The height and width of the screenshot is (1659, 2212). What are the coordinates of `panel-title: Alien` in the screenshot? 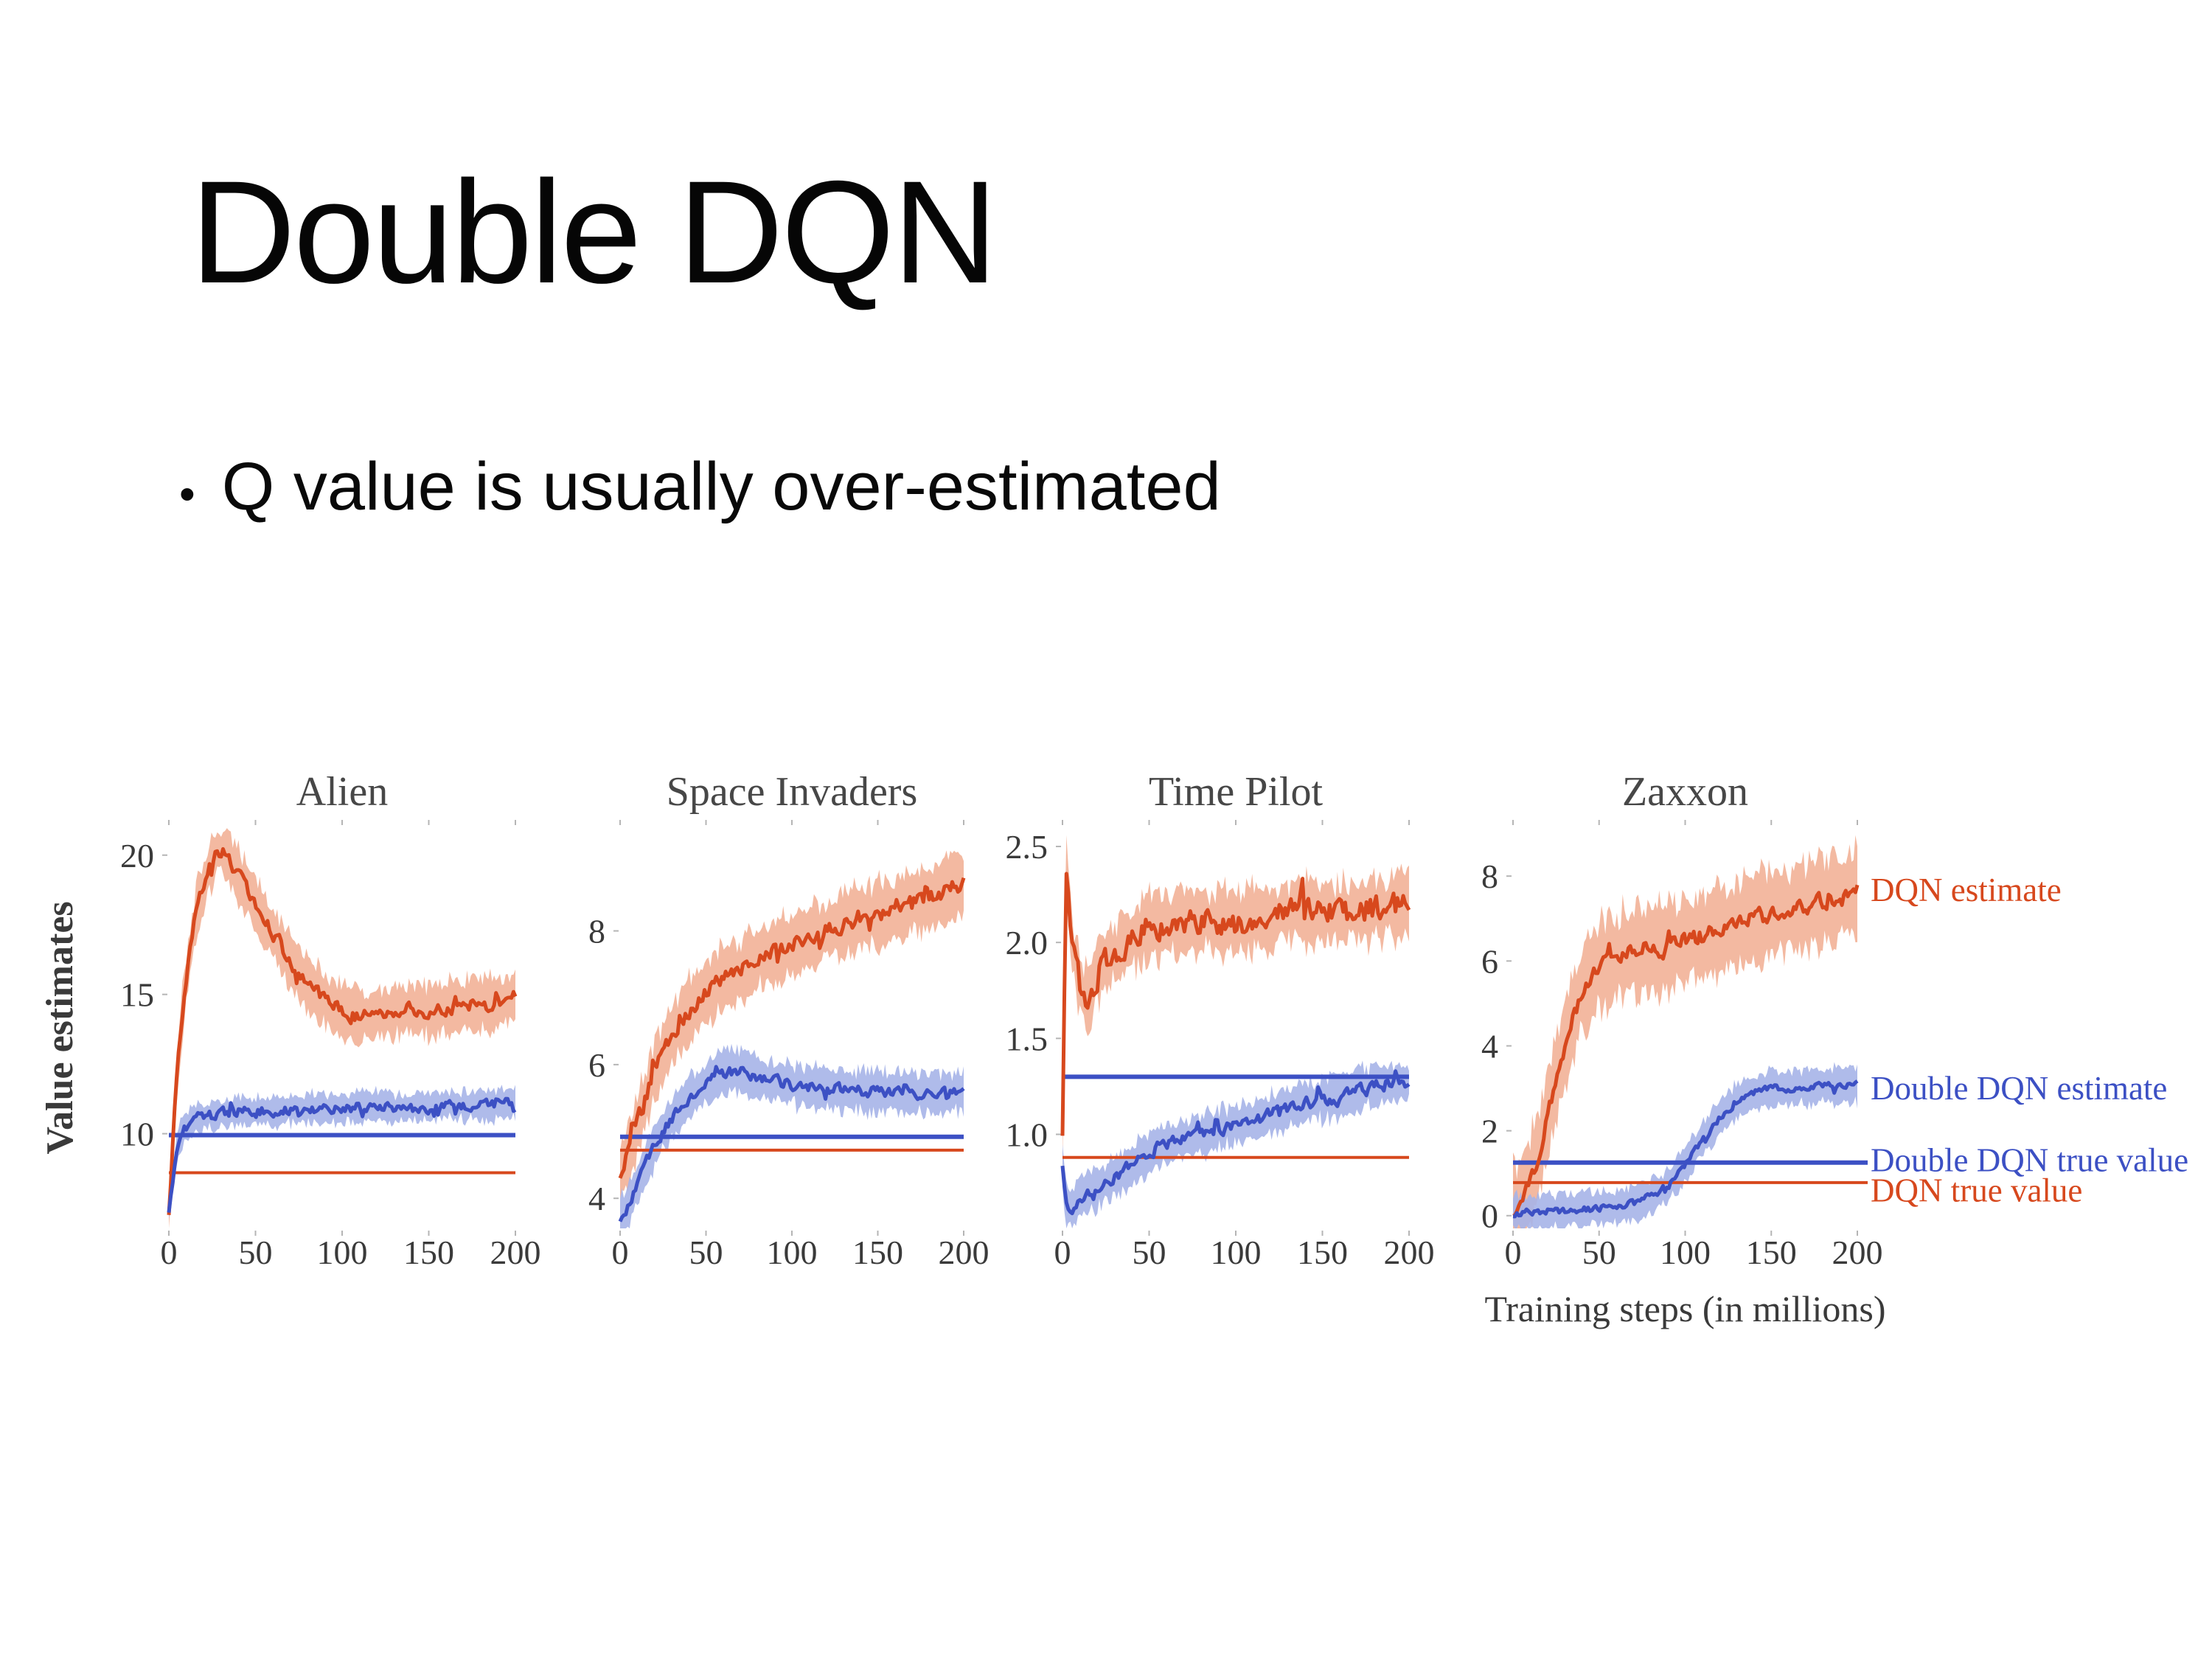 It's located at (342, 792).